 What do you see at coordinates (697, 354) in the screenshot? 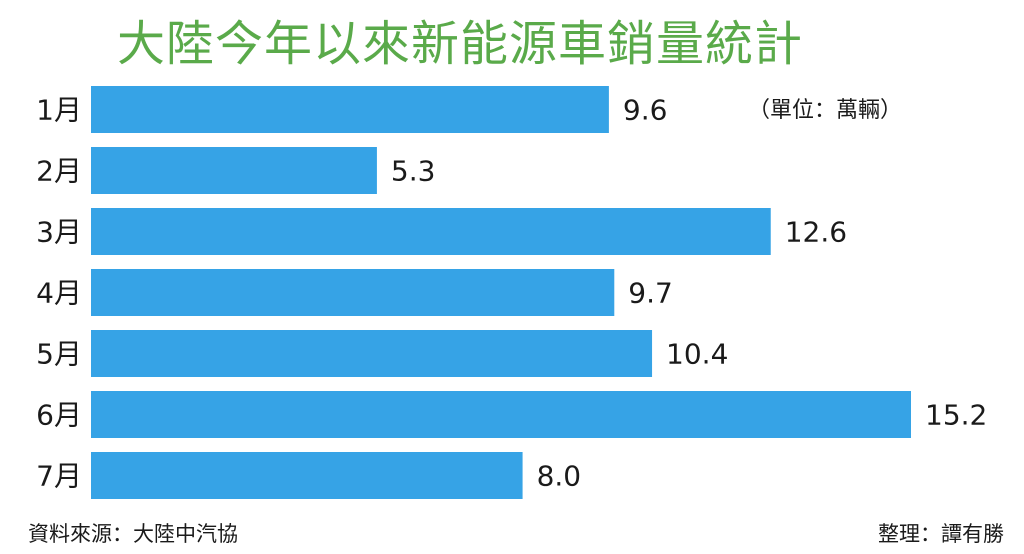
I see `value-label: 10.4` at bounding box center [697, 354].